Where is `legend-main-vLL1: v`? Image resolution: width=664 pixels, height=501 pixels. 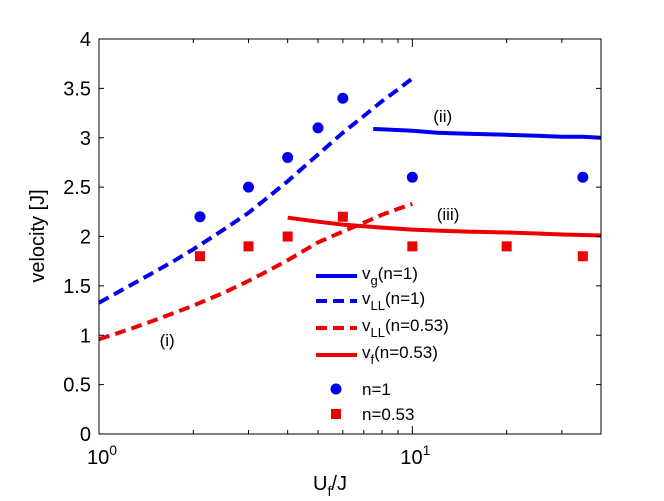
legend-main-vLL1: v is located at coordinates (366, 298).